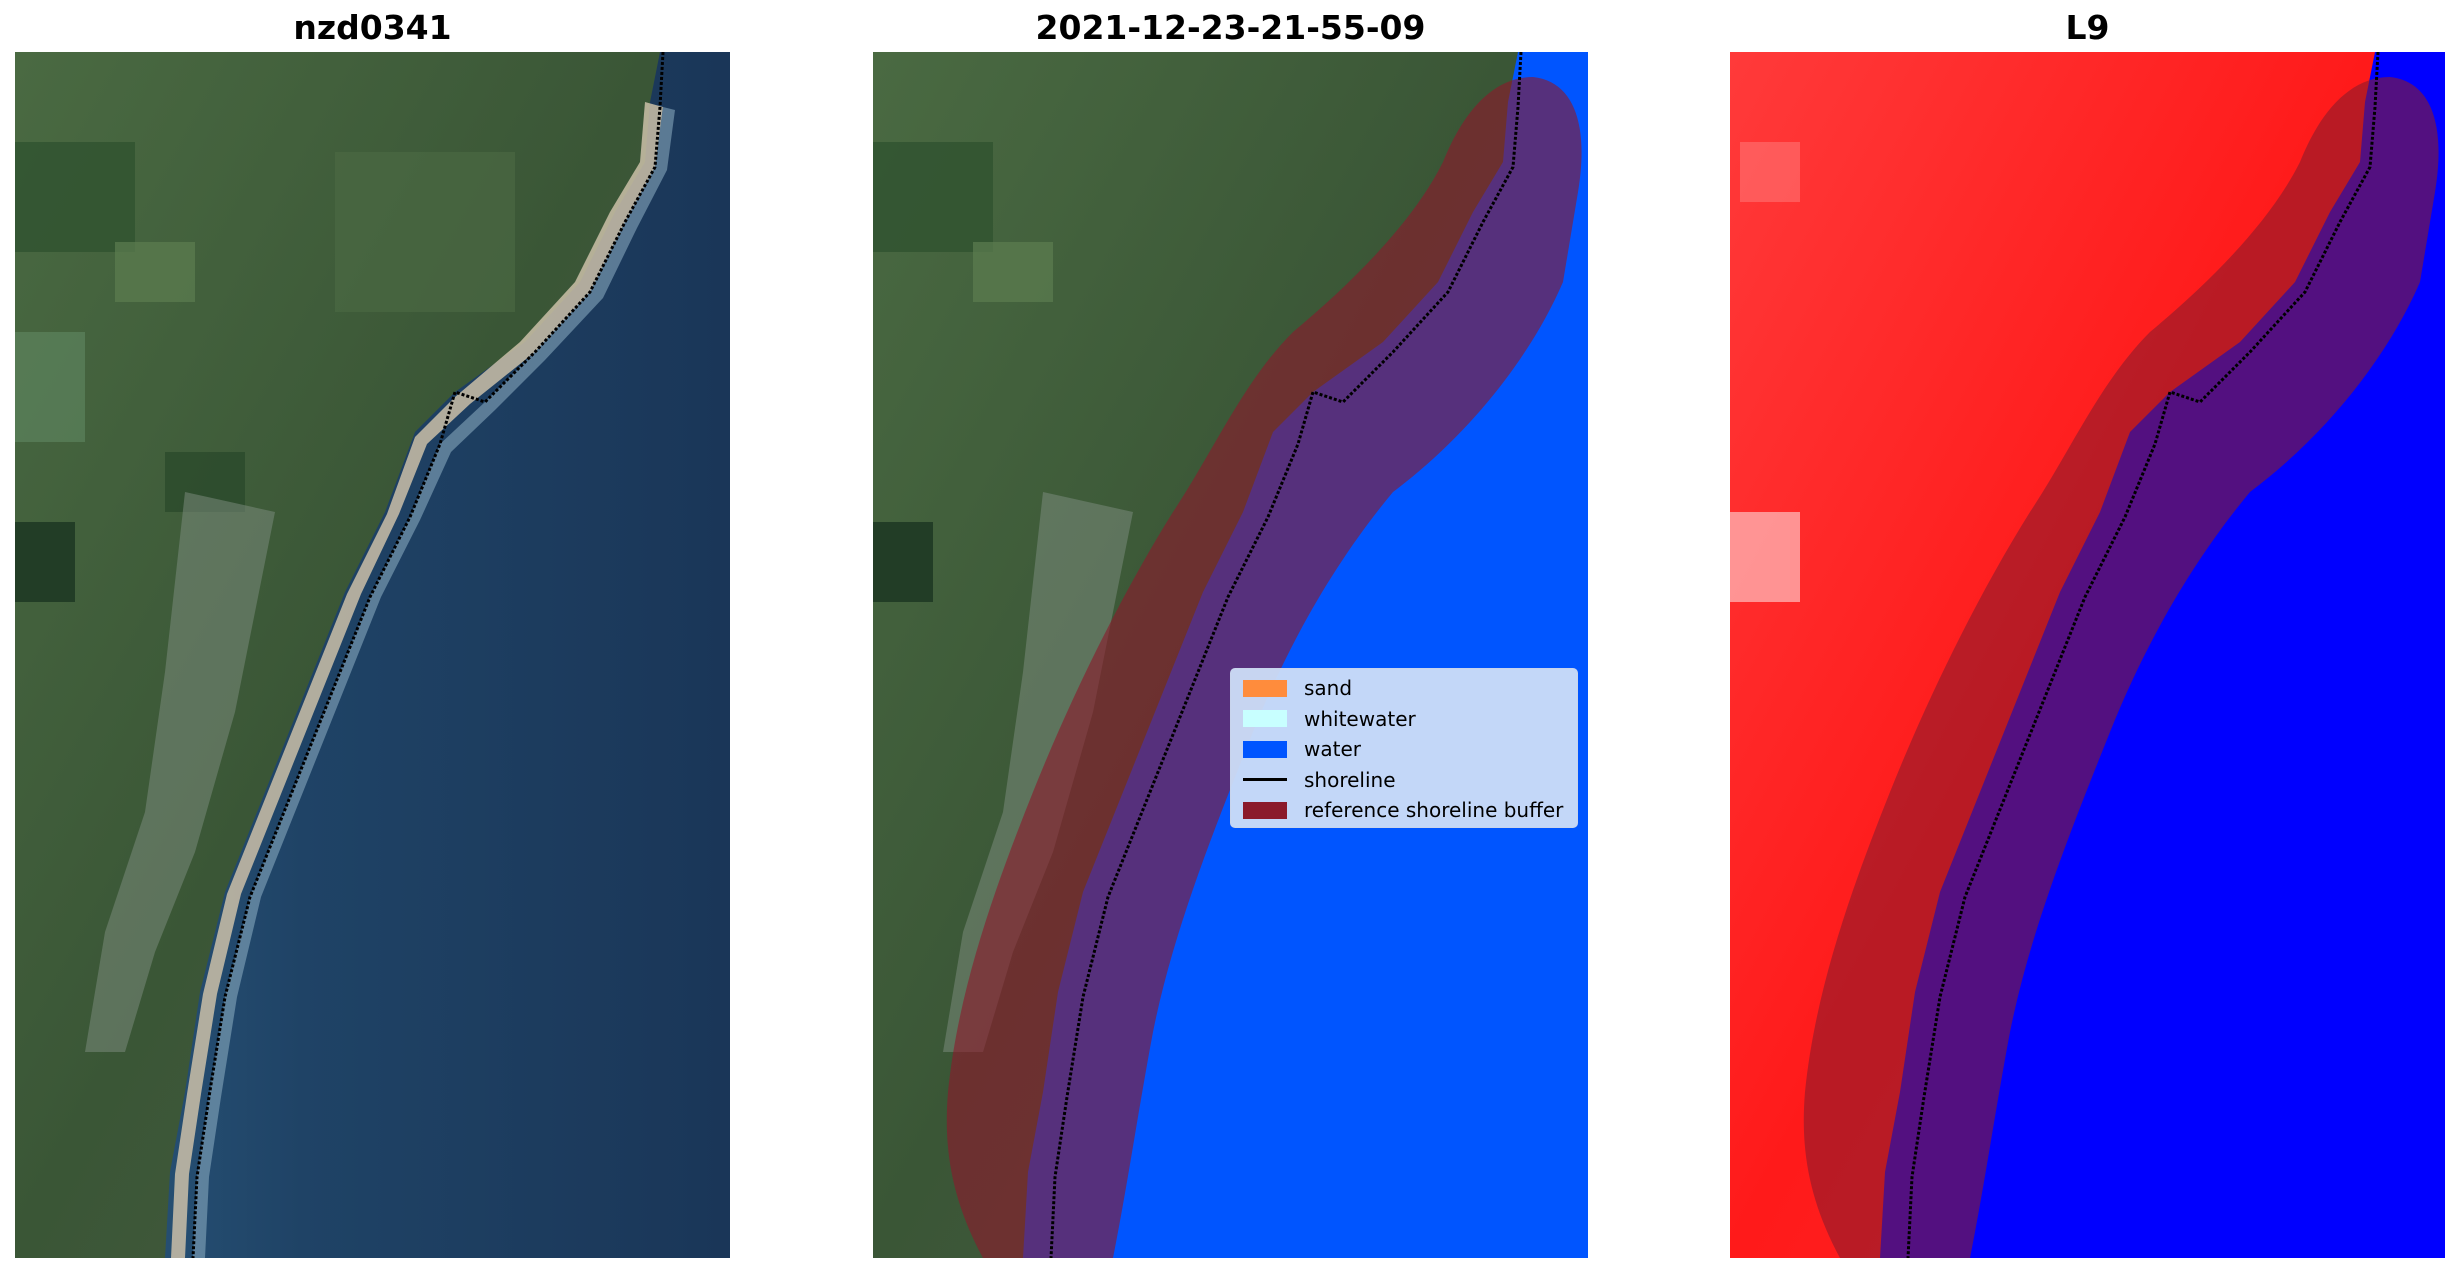  What do you see at coordinates (1265, 688) in the screenshot?
I see `legend-swatch-sand` at bounding box center [1265, 688].